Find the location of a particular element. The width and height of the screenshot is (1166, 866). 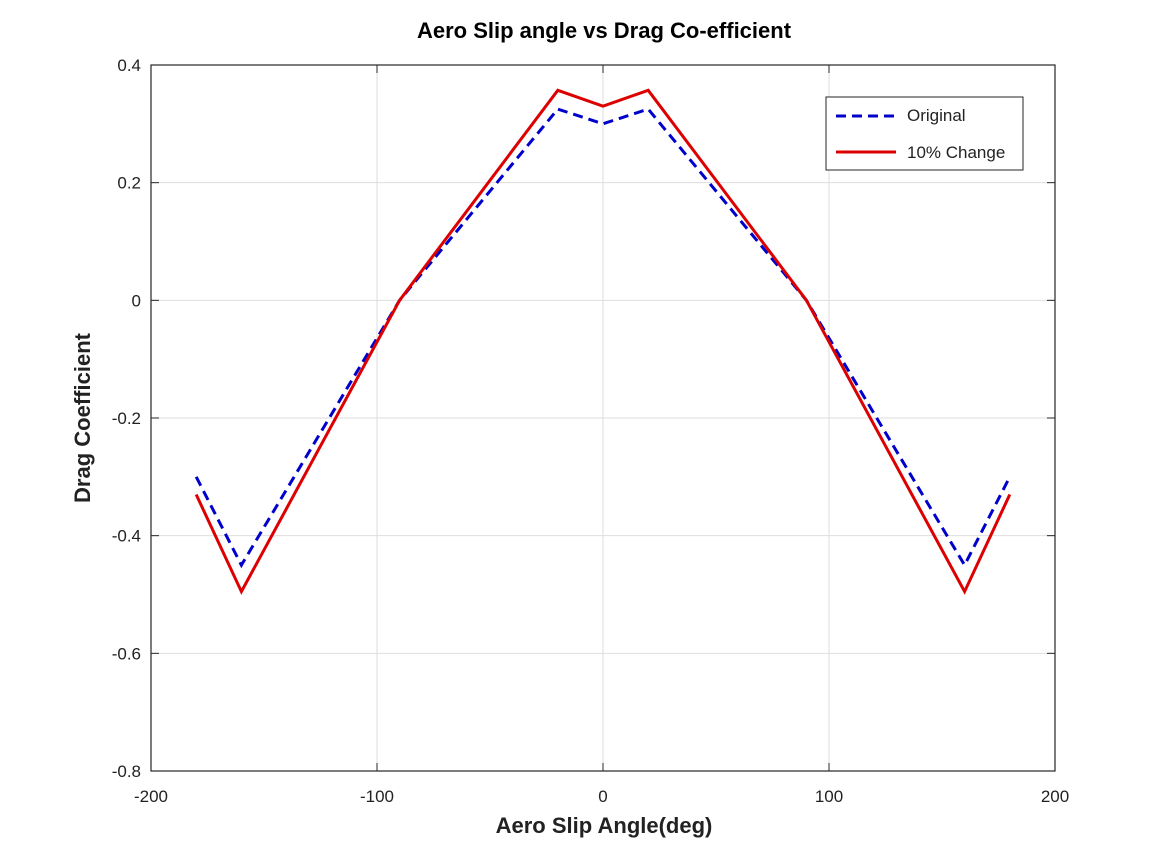

x-tick-label: 200 is located at coordinates (1055, 796).